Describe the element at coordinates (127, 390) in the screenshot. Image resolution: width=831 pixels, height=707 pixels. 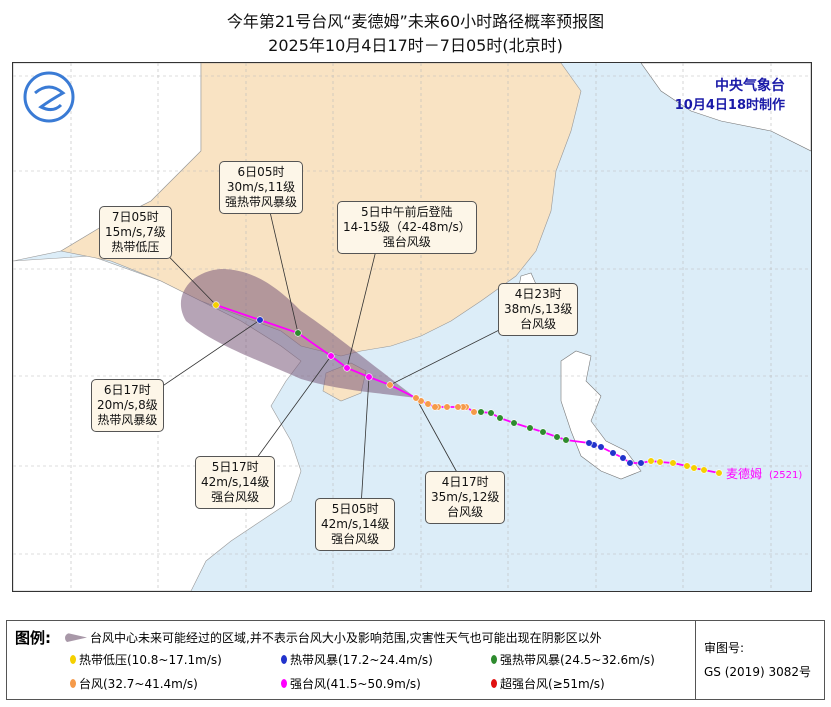
I see `forecast-label-line: 6日17时` at that location.